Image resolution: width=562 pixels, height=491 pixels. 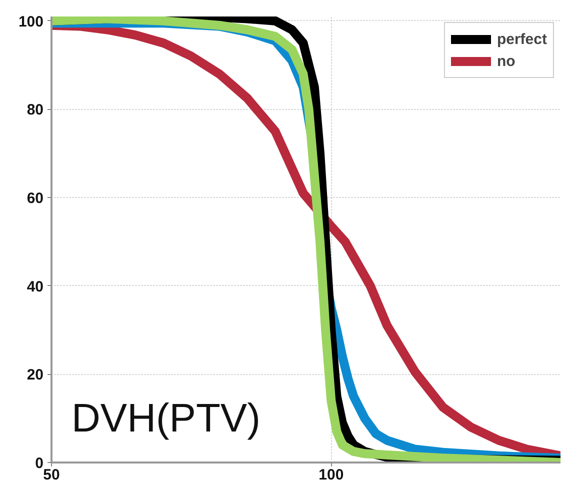 I want to click on y-tick-label: 20, so click(x=35, y=375).